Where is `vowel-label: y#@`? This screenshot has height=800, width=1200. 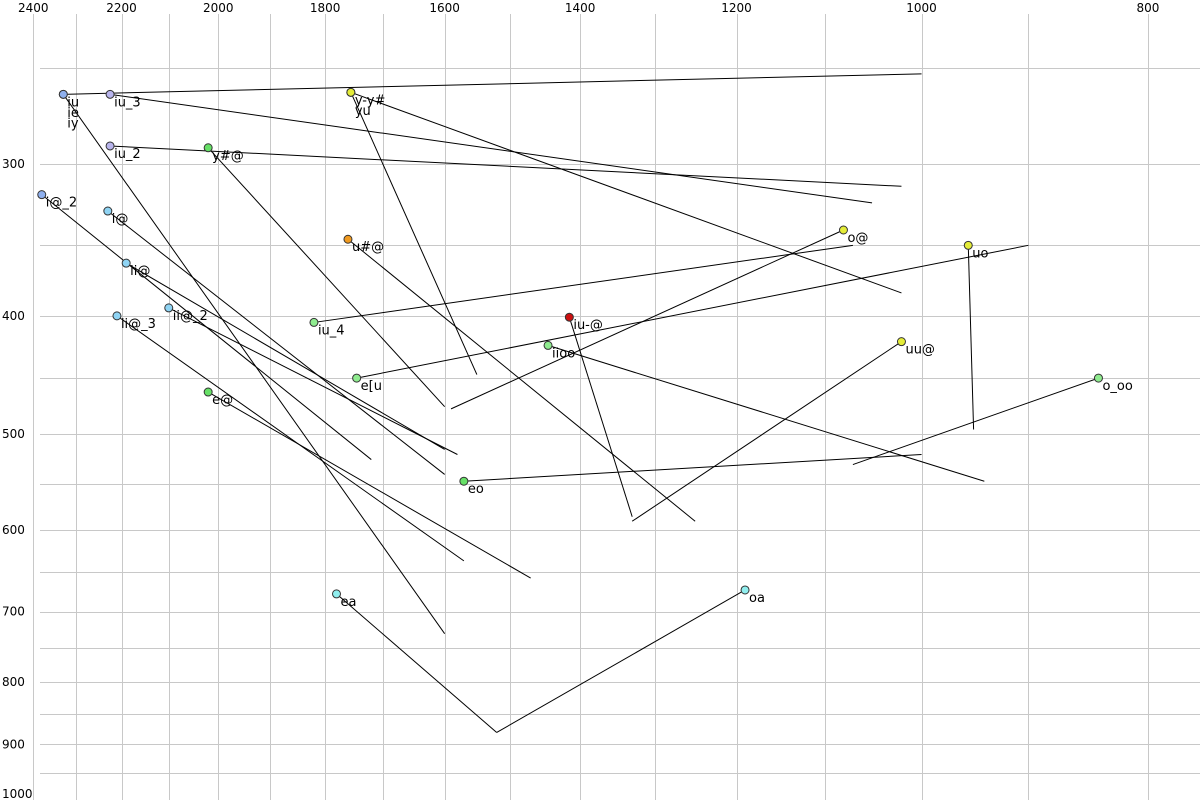 vowel-label: y#@ is located at coordinates (228, 156).